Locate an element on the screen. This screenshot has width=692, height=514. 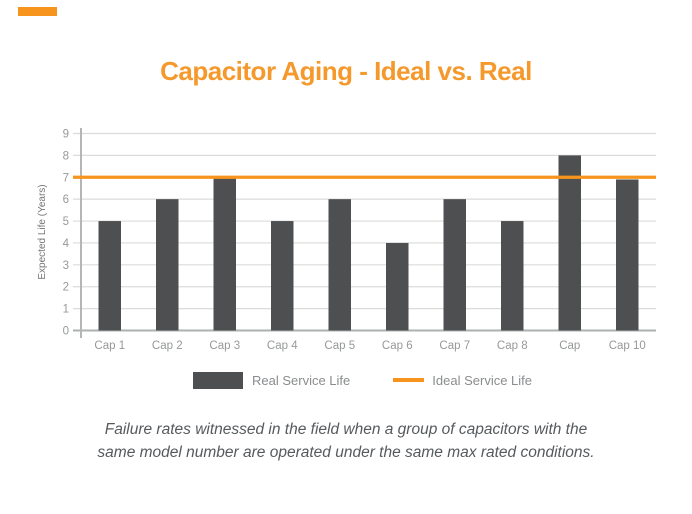
x-category-label: Cap 8 is located at coordinates (512, 346).